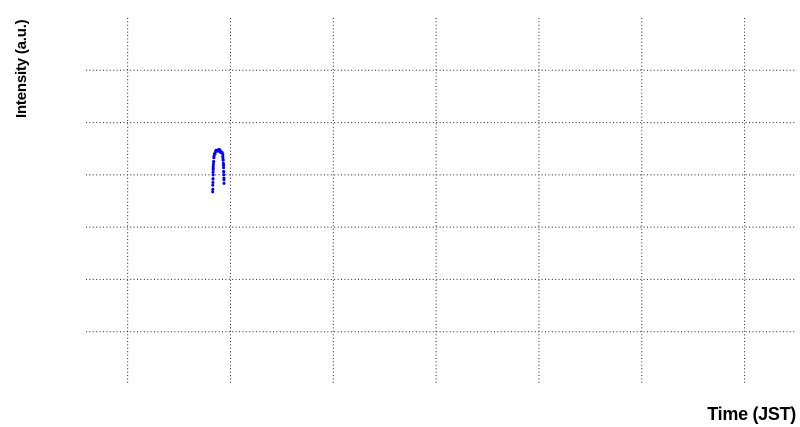  What do you see at coordinates (751, 414) in the screenshot?
I see `x-axis-title: Time (JST)` at bounding box center [751, 414].